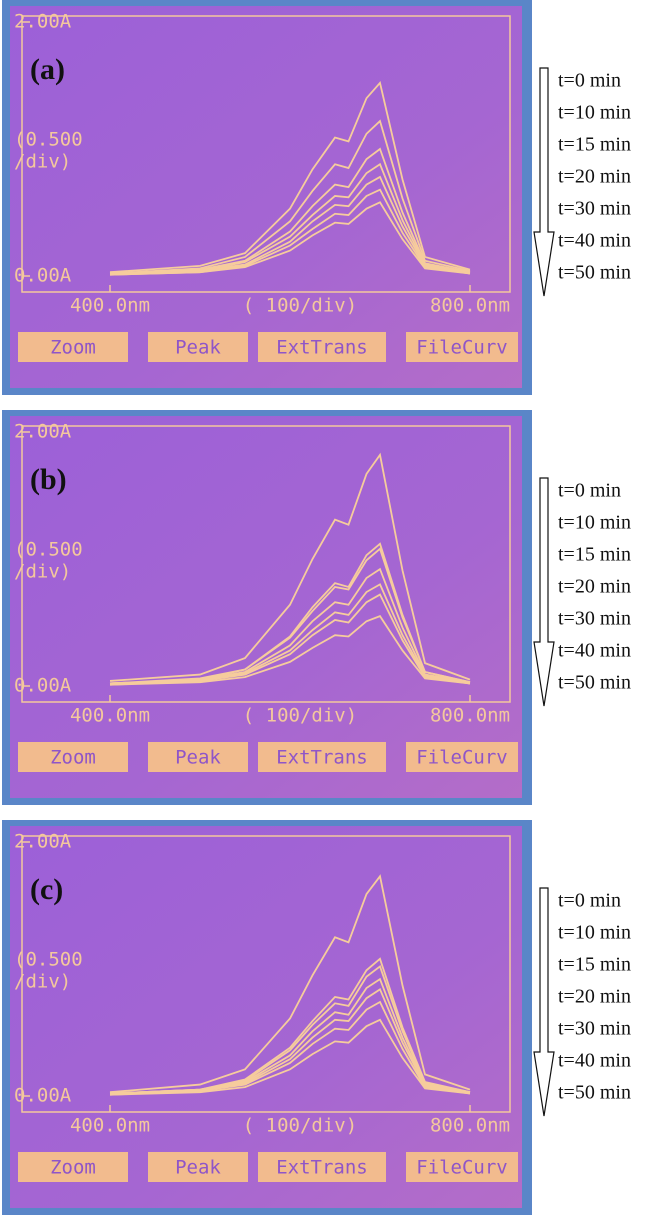  I want to click on panel-label: (b), so click(48, 479).